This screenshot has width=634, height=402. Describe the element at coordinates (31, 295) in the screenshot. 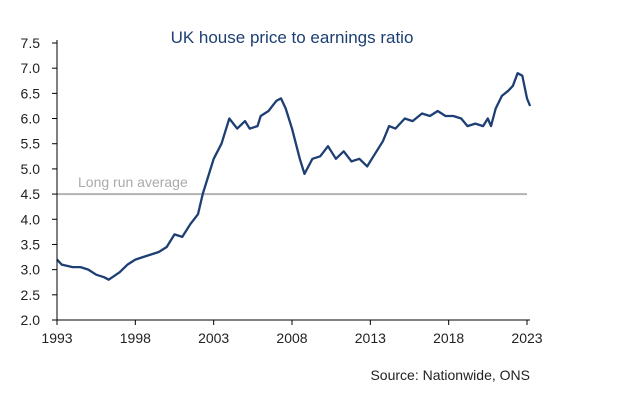

I see `y-tick-label: 2.5` at that location.